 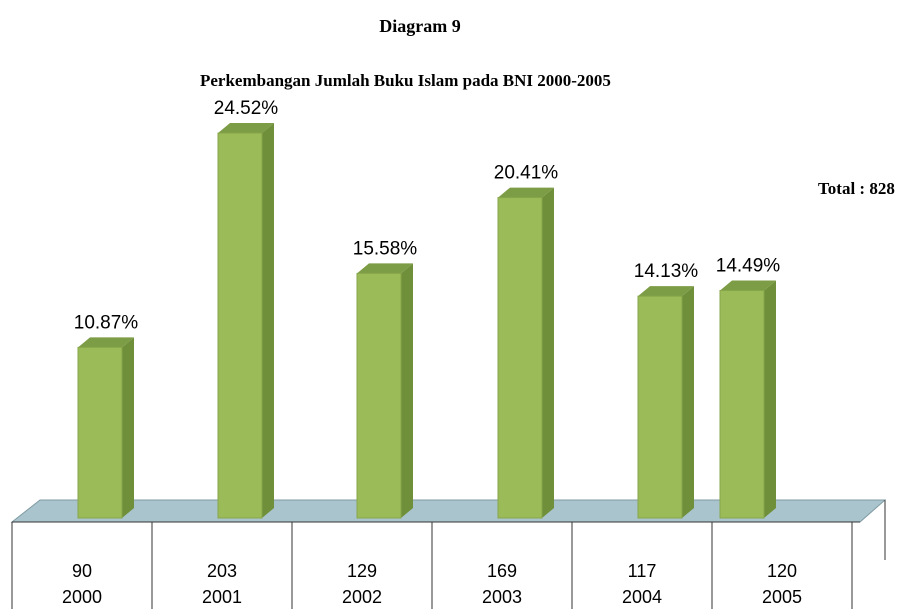 What do you see at coordinates (526, 173) in the screenshot?
I see `value-label: 20.41%` at bounding box center [526, 173].